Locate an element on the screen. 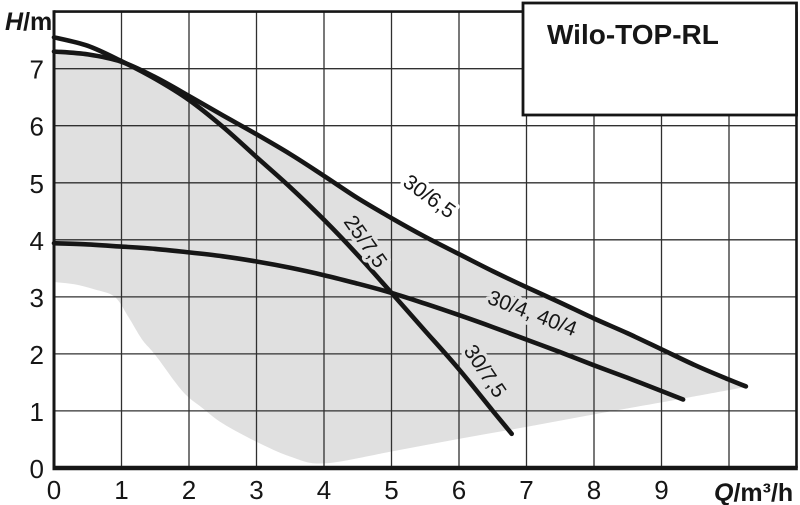 The height and width of the screenshot is (505, 800). x-tick-label: 6 is located at coordinates (459, 490).